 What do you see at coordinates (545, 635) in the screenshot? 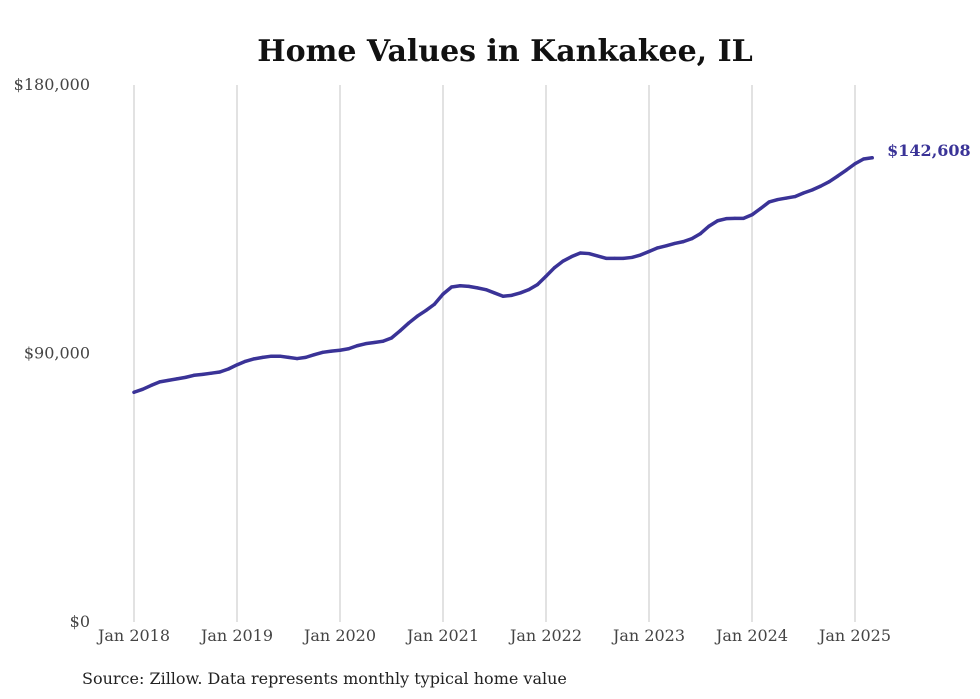
I see `x-tick-label: Jan 2022` at bounding box center [545, 635].